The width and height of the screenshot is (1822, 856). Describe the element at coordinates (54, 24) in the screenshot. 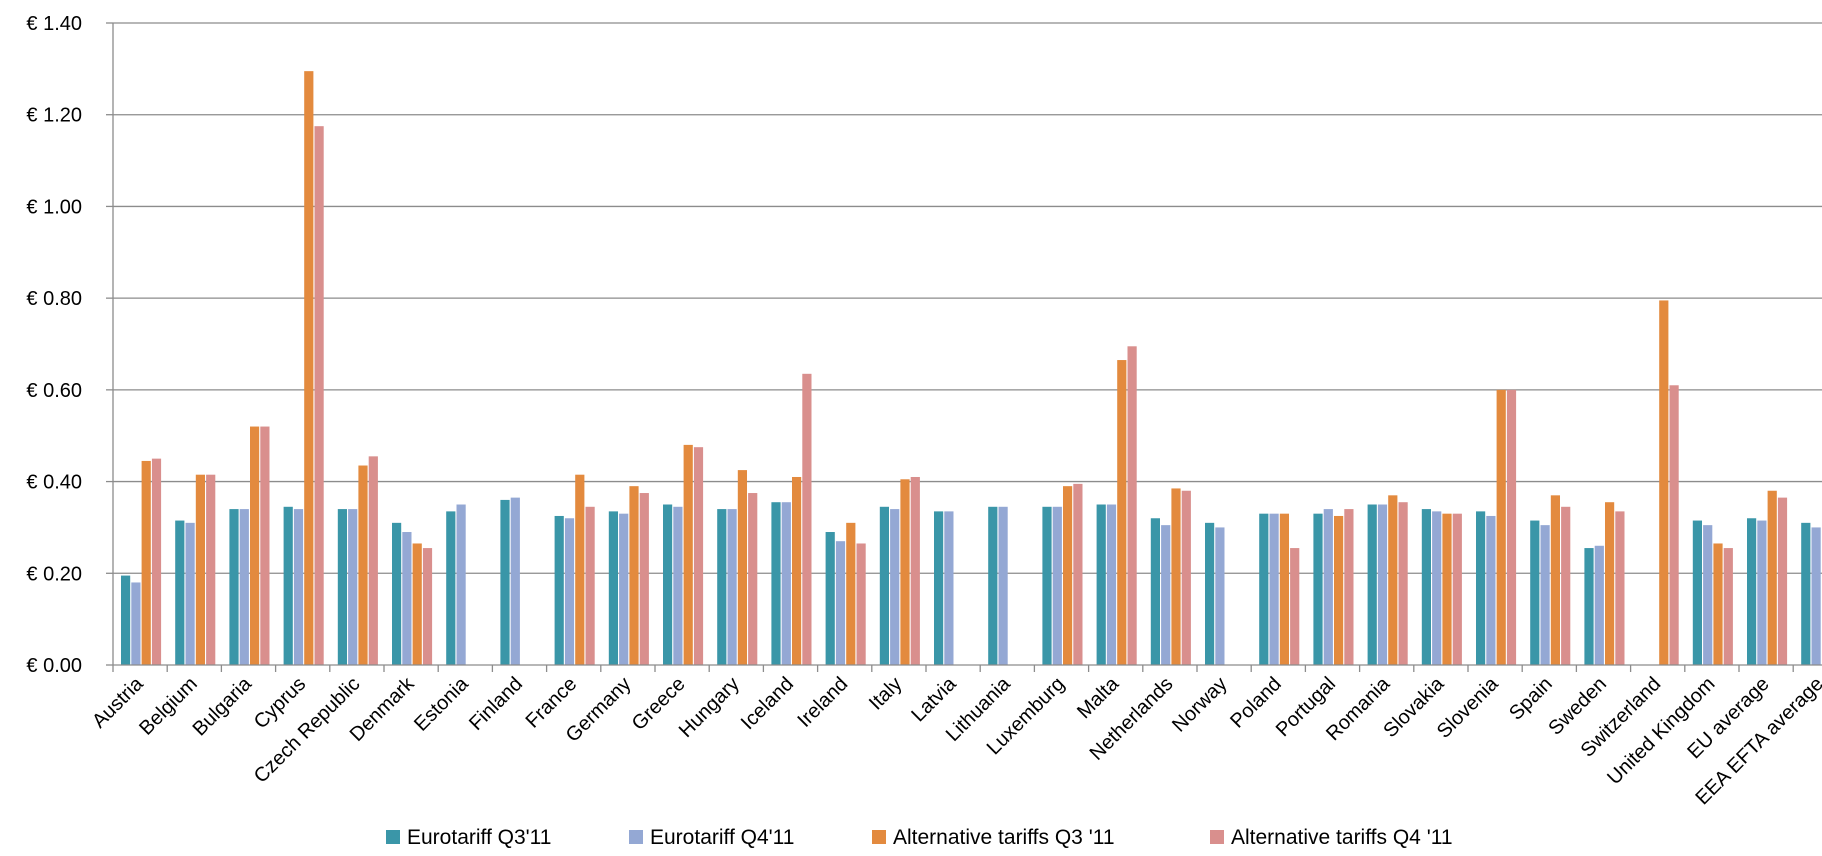

I see `y-tick-label: € 1.40` at that location.